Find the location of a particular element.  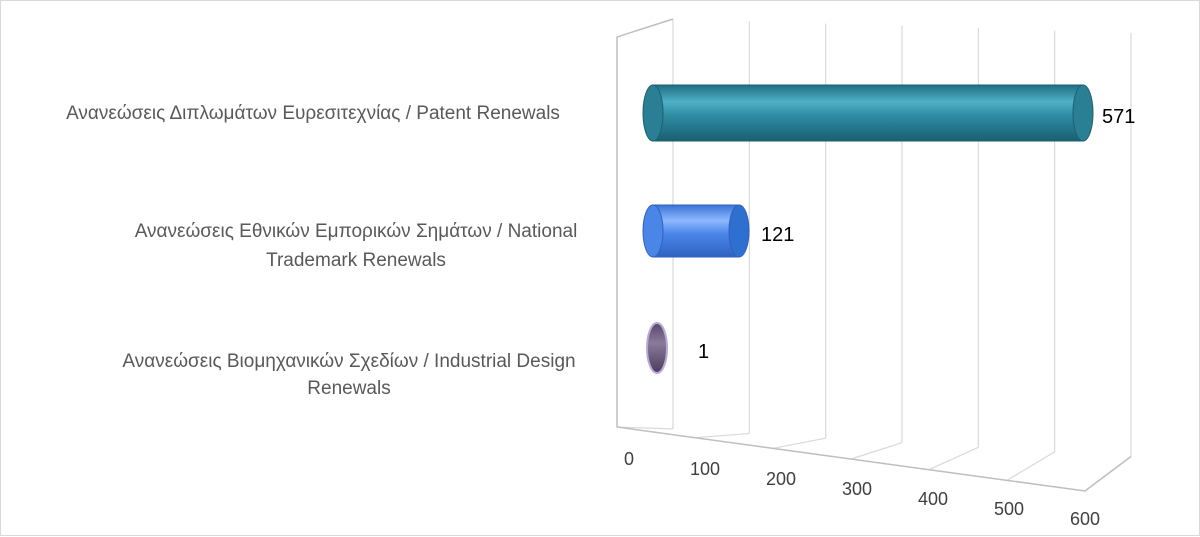

x-tick-label: 400 is located at coordinates (933, 499).